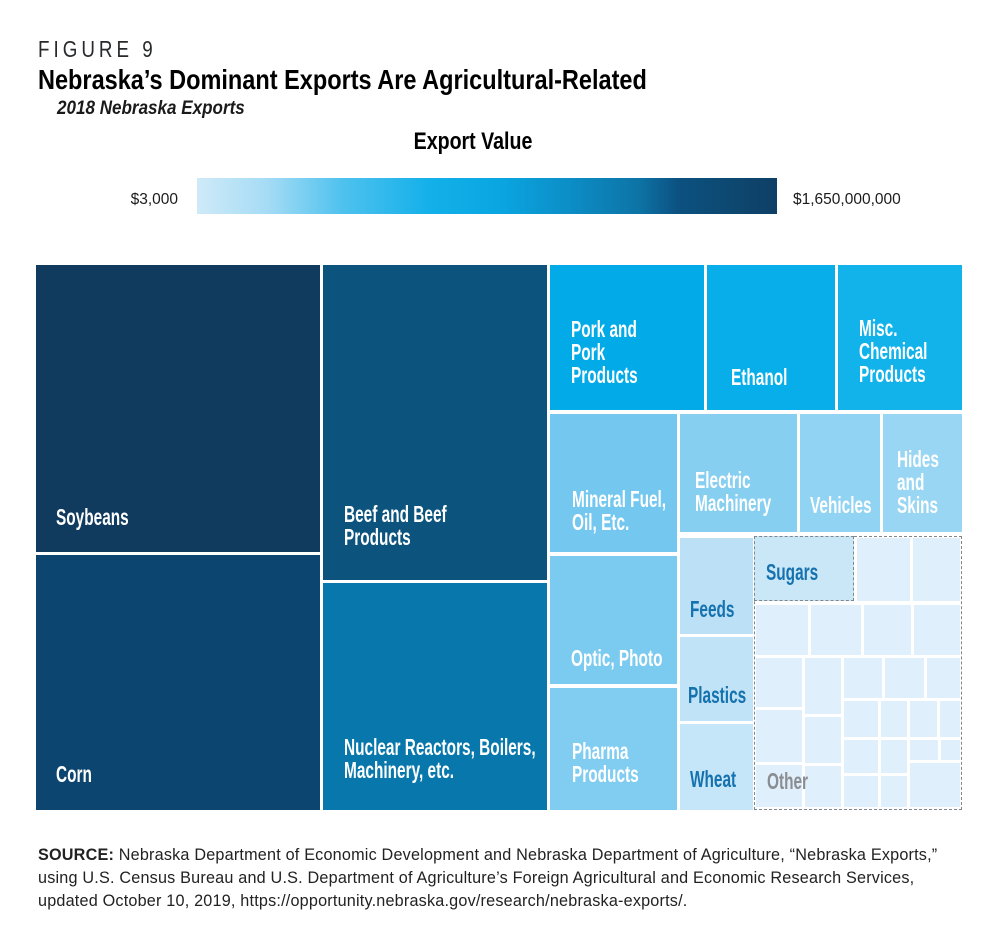 This screenshot has height=942, width=1000. What do you see at coordinates (716, 678) in the screenshot?
I see `treemap-cell-plastics: Plastics` at bounding box center [716, 678].